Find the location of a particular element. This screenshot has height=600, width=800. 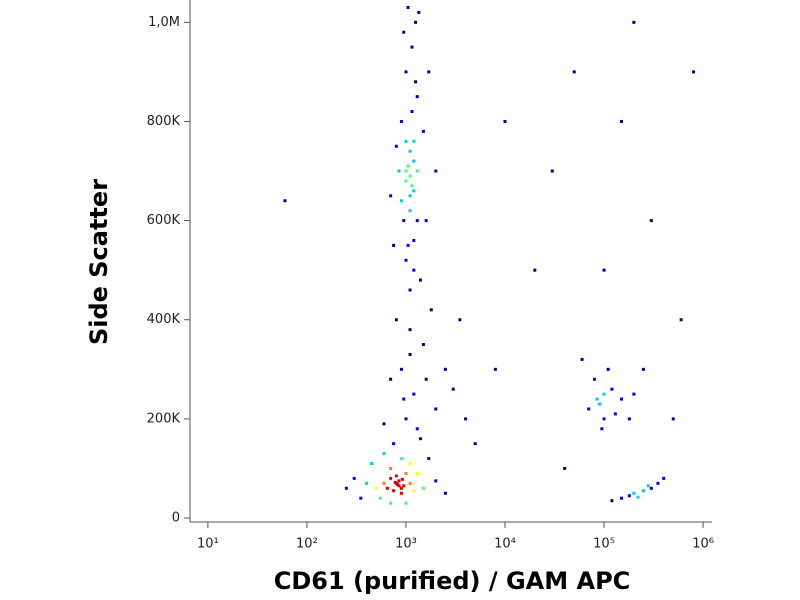

y-tick-label: 400K is located at coordinates (164, 319).